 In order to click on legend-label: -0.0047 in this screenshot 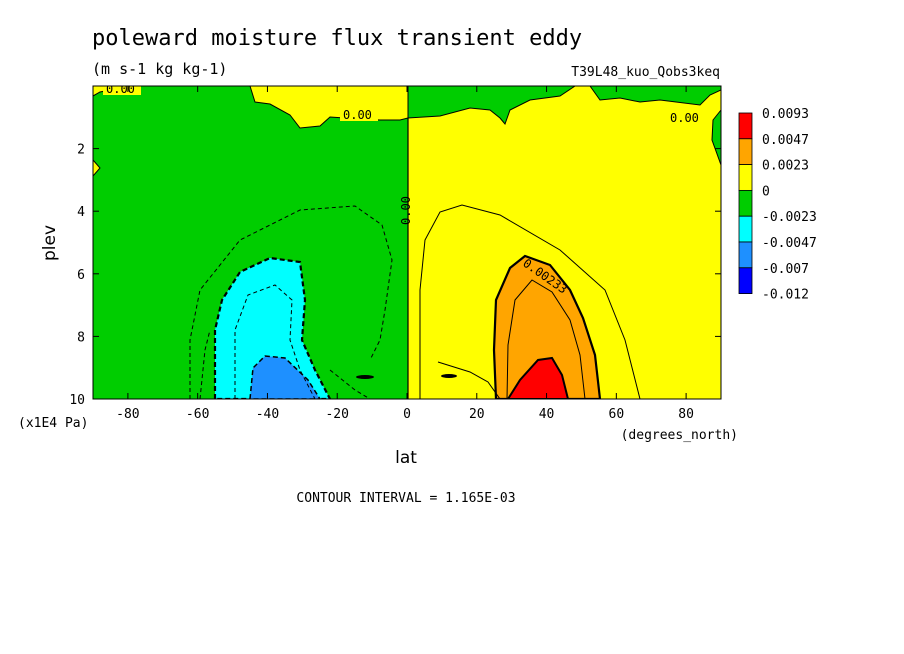, I will do `click(789, 243)`.